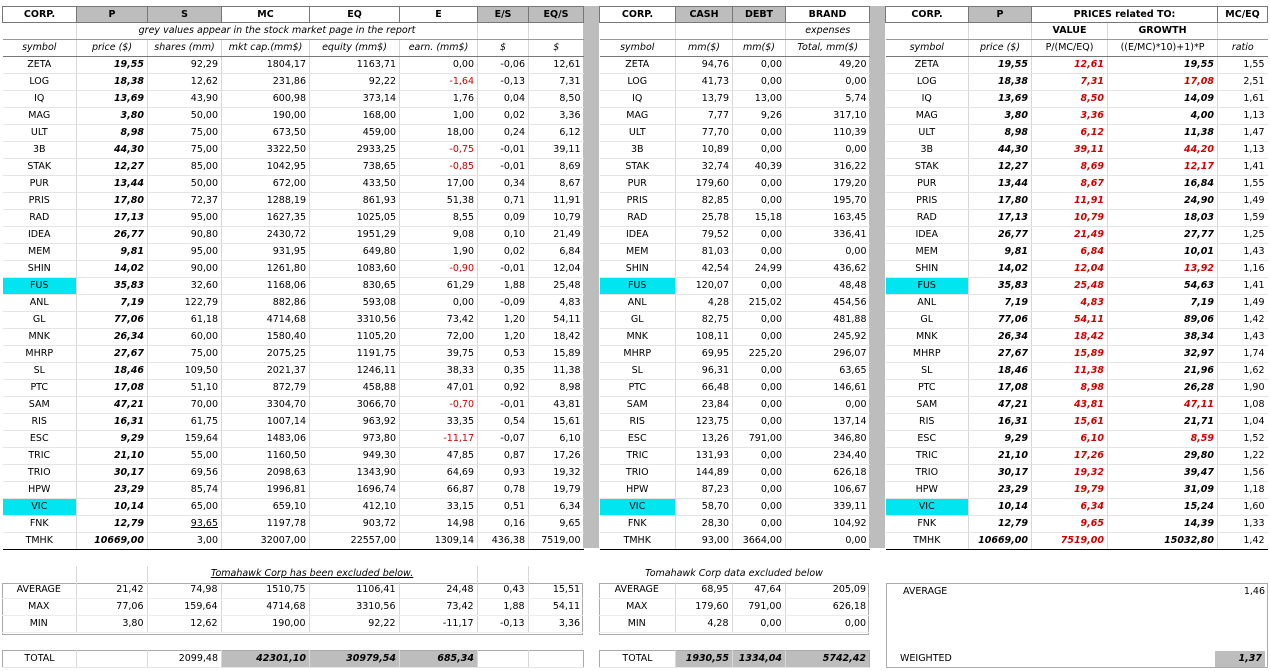  What do you see at coordinates (637, 252) in the screenshot?
I see `symbol-cell: MEM` at bounding box center [637, 252].